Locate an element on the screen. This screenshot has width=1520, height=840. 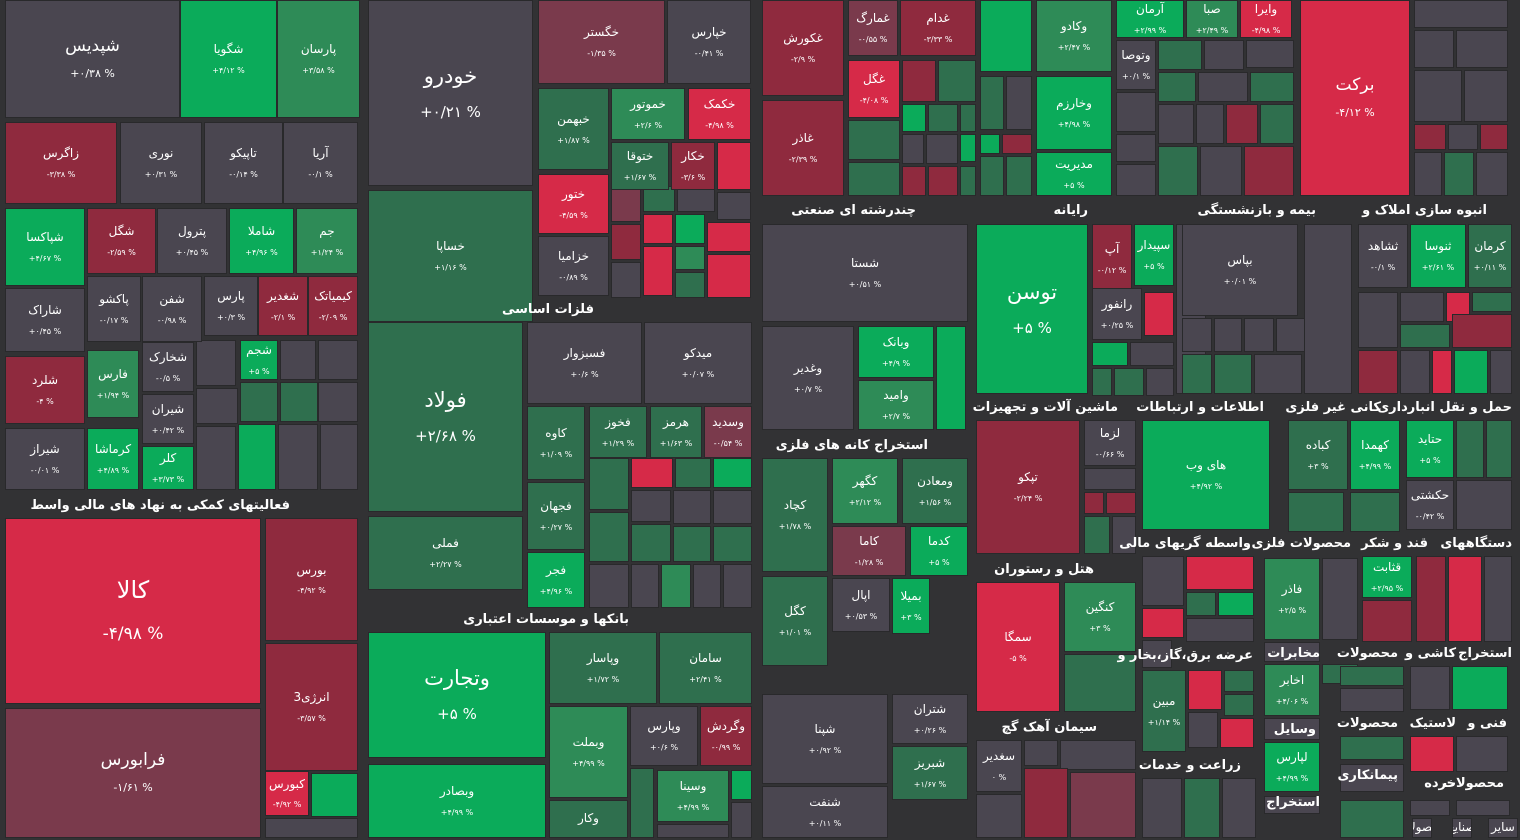
treemap-tile: شخارک -۰/۵ % is located at coordinates (168, 367).